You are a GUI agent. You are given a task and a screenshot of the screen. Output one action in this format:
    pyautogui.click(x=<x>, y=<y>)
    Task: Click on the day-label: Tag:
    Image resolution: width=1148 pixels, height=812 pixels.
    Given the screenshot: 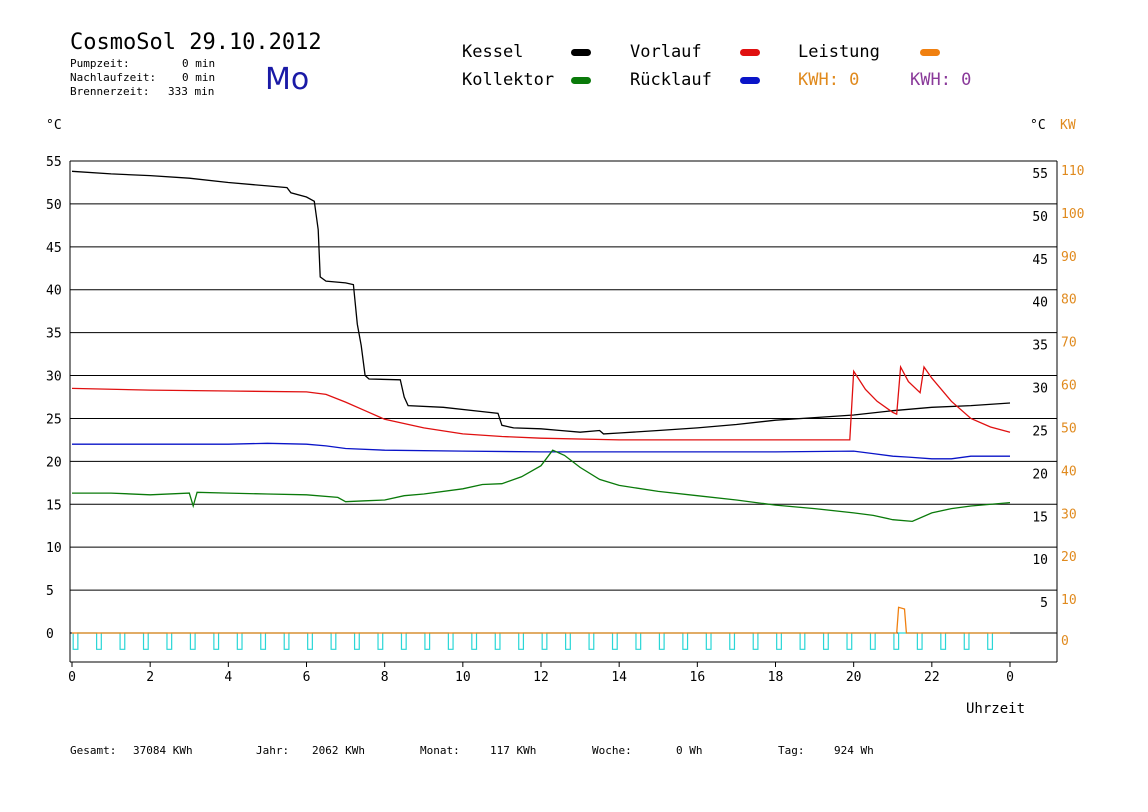 What is the action you would take?
    pyautogui.click(x=791, y=750)
    